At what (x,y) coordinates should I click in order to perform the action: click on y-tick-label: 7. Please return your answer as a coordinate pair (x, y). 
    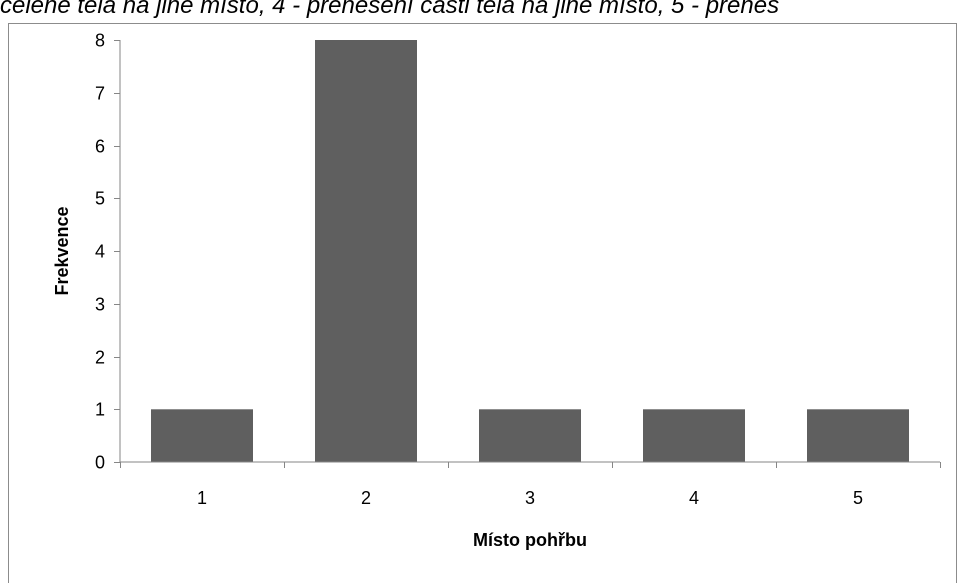
    Looking at the image, I should click on (100, 94).